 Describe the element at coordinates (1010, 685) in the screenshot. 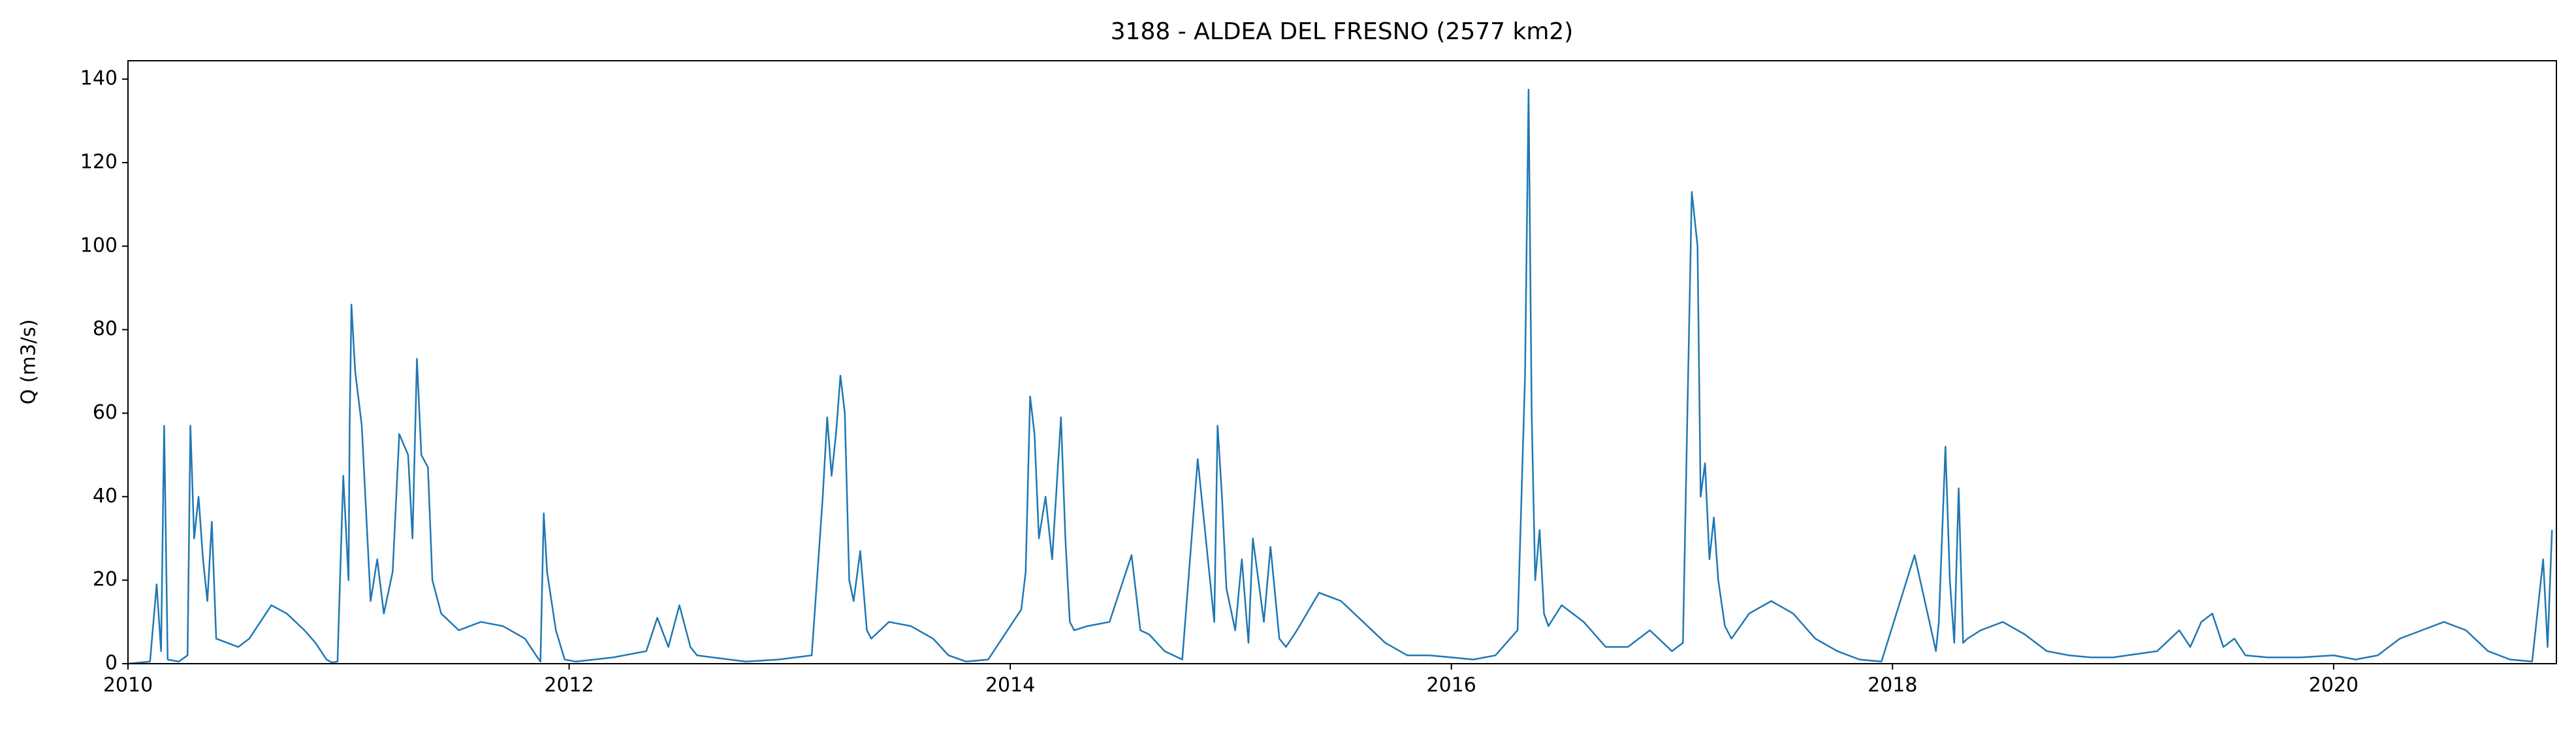

I see `x-tick-label: 2014` at that location.